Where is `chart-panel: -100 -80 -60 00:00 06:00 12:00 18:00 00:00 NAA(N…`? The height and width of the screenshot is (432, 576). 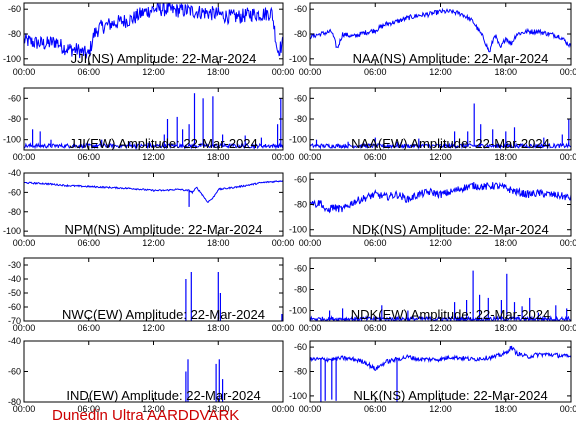 chart-panel: -100 -80 -60 00:00 06:00 12:00 18:00 00:00 NAA(N… is located at coordinates (432, 39).